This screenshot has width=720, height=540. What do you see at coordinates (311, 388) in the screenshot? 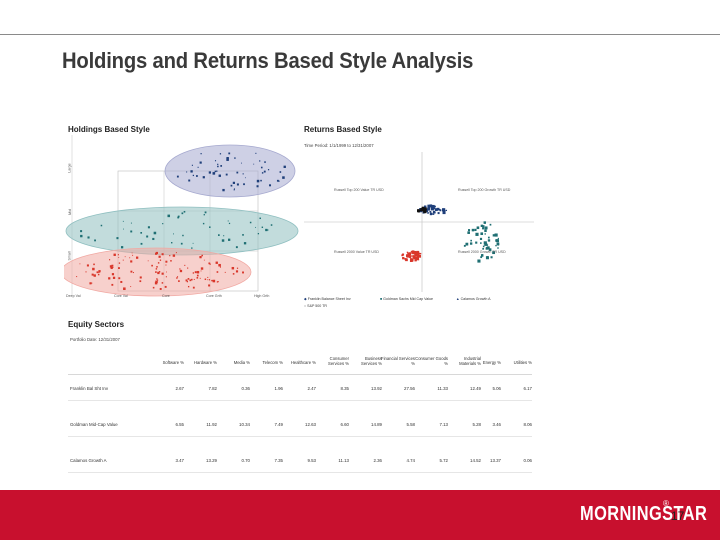
I see `sector-cell: 2.47` at bounding box center [311, 388].